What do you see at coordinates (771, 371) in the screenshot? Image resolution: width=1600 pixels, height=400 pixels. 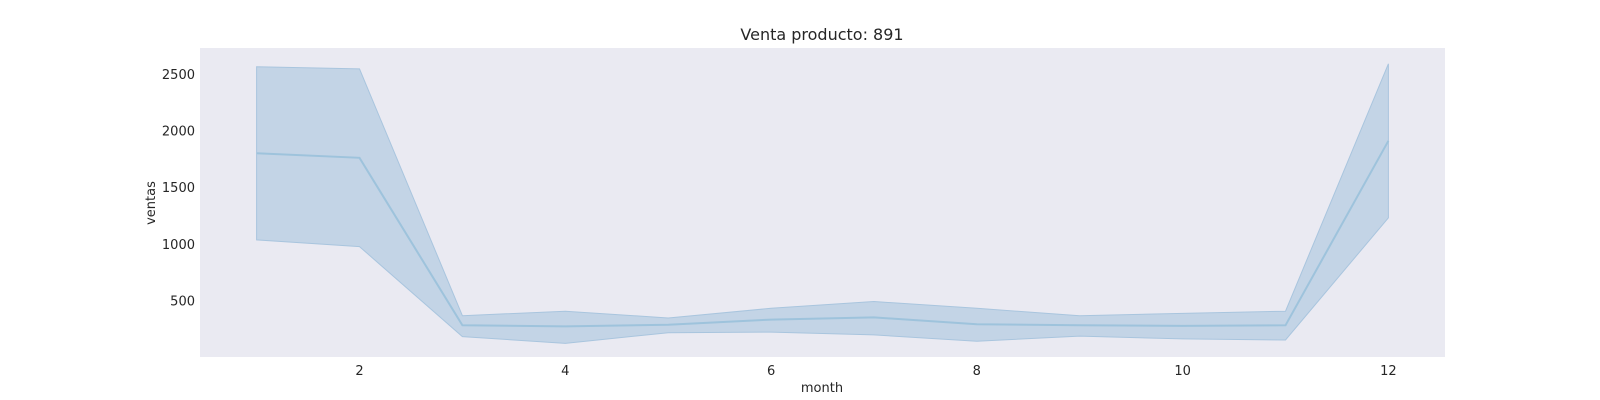 I see `x-tick-label: 6` at bounding box center [771, 371].